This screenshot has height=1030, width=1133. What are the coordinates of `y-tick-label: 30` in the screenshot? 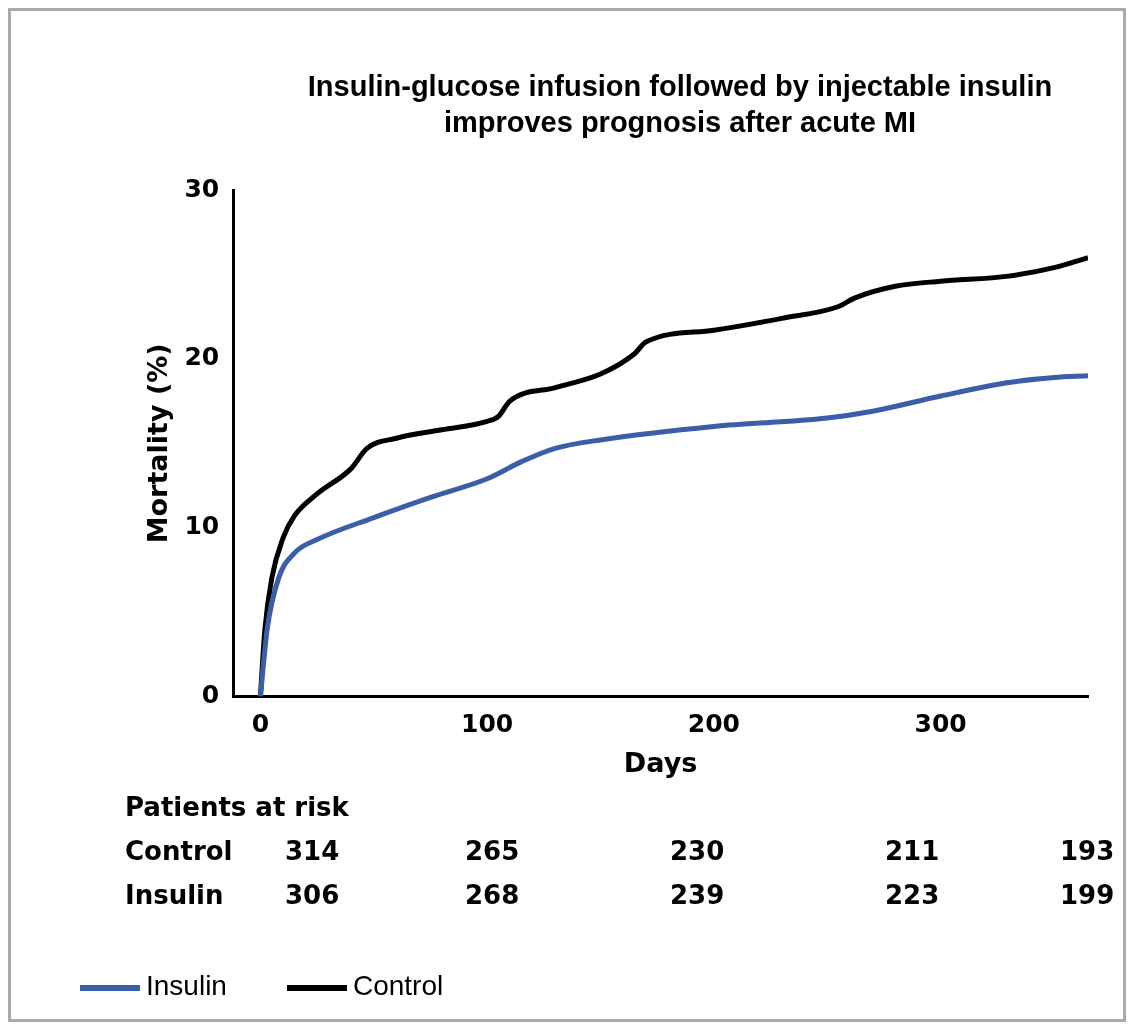 It's located at (202, 188).